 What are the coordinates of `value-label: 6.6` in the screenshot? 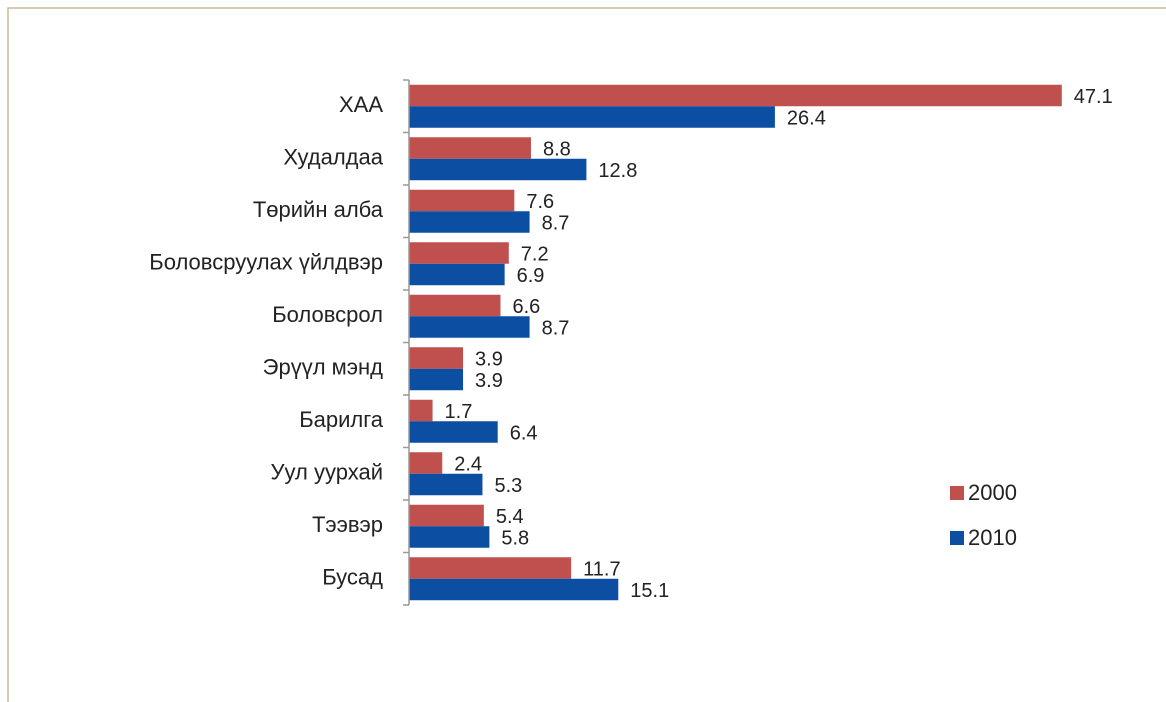 It's located at (526, 307).